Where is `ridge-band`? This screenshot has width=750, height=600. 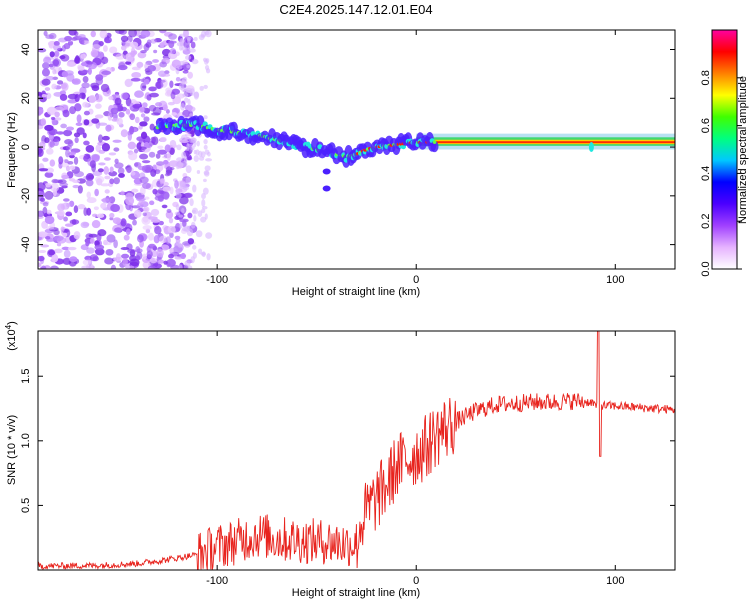
ridge-band is located at coordinates (545, 142).